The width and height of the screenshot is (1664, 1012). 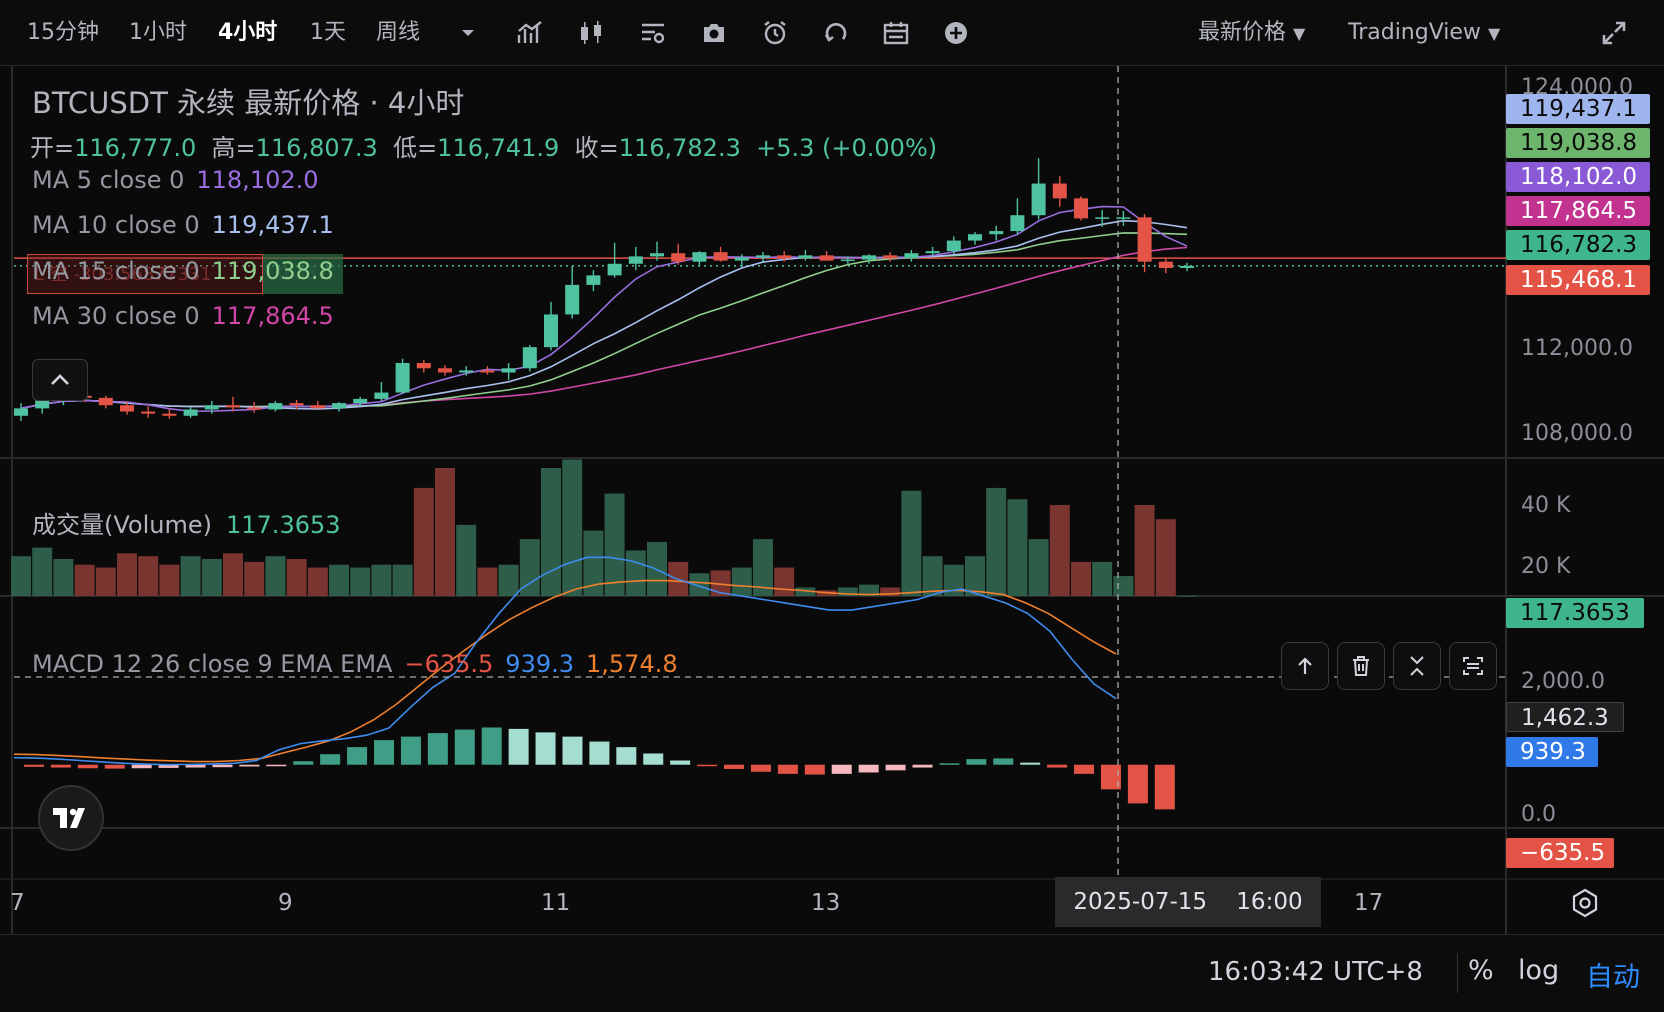 What do you see at coordinates (183, 271) in the screenshot?
I see `ma15-legend: MA 15 close 0 119,038.8` at bounding box center [183, 271].